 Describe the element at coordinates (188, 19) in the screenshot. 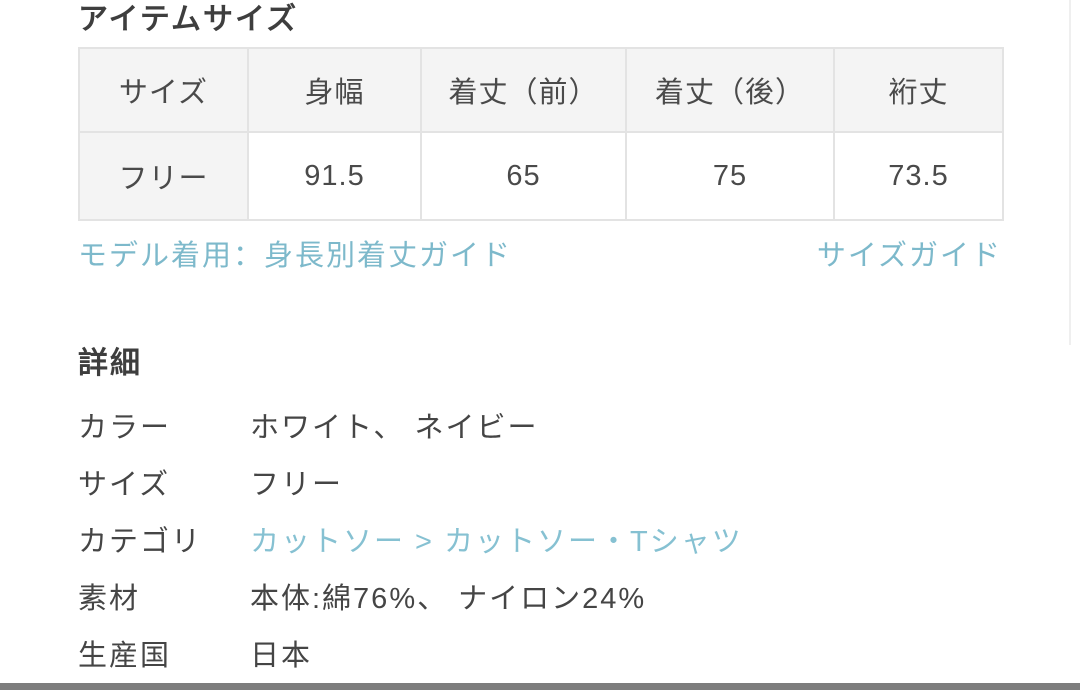

I see `item-size-heading: アイテムサイズ` at that location.